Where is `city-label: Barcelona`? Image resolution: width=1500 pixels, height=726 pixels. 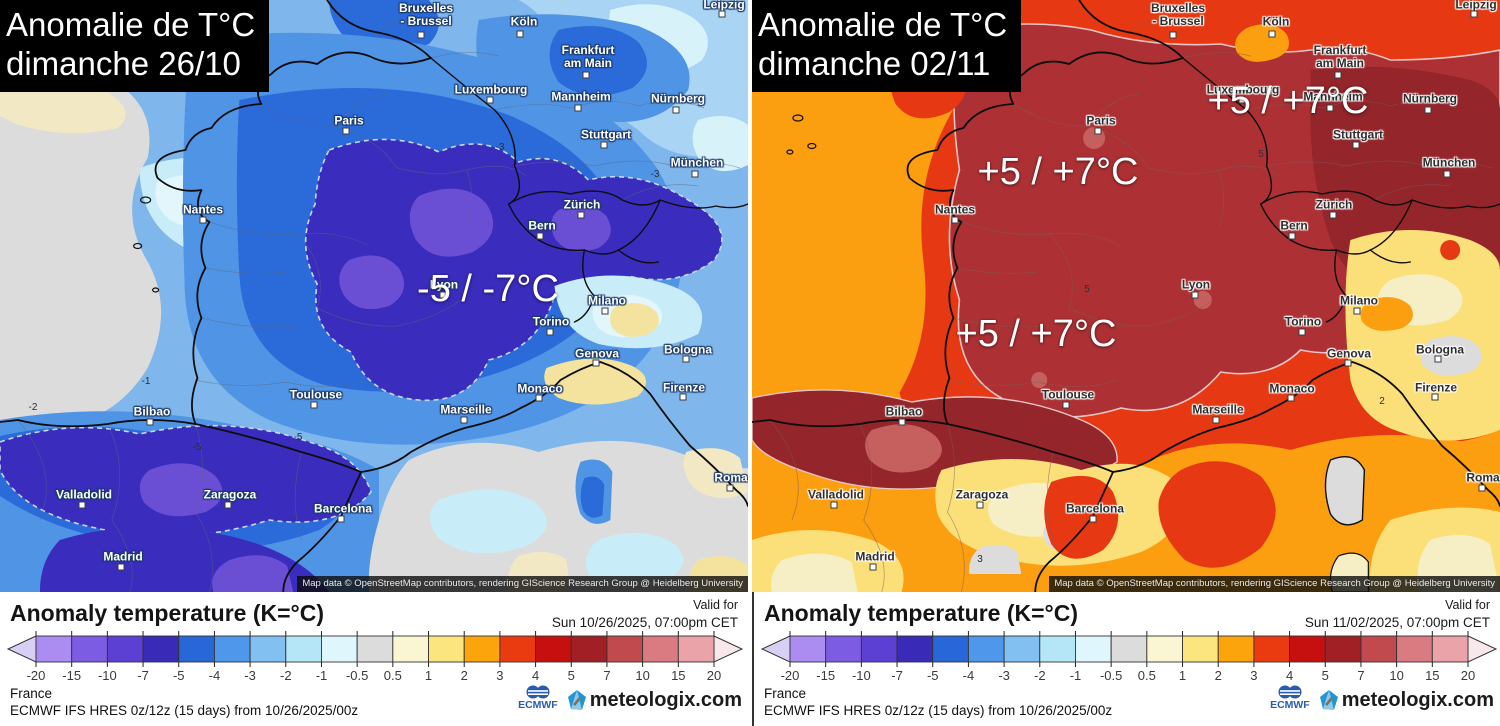 city-label: Barcelona is located at coordinates (343, 508).